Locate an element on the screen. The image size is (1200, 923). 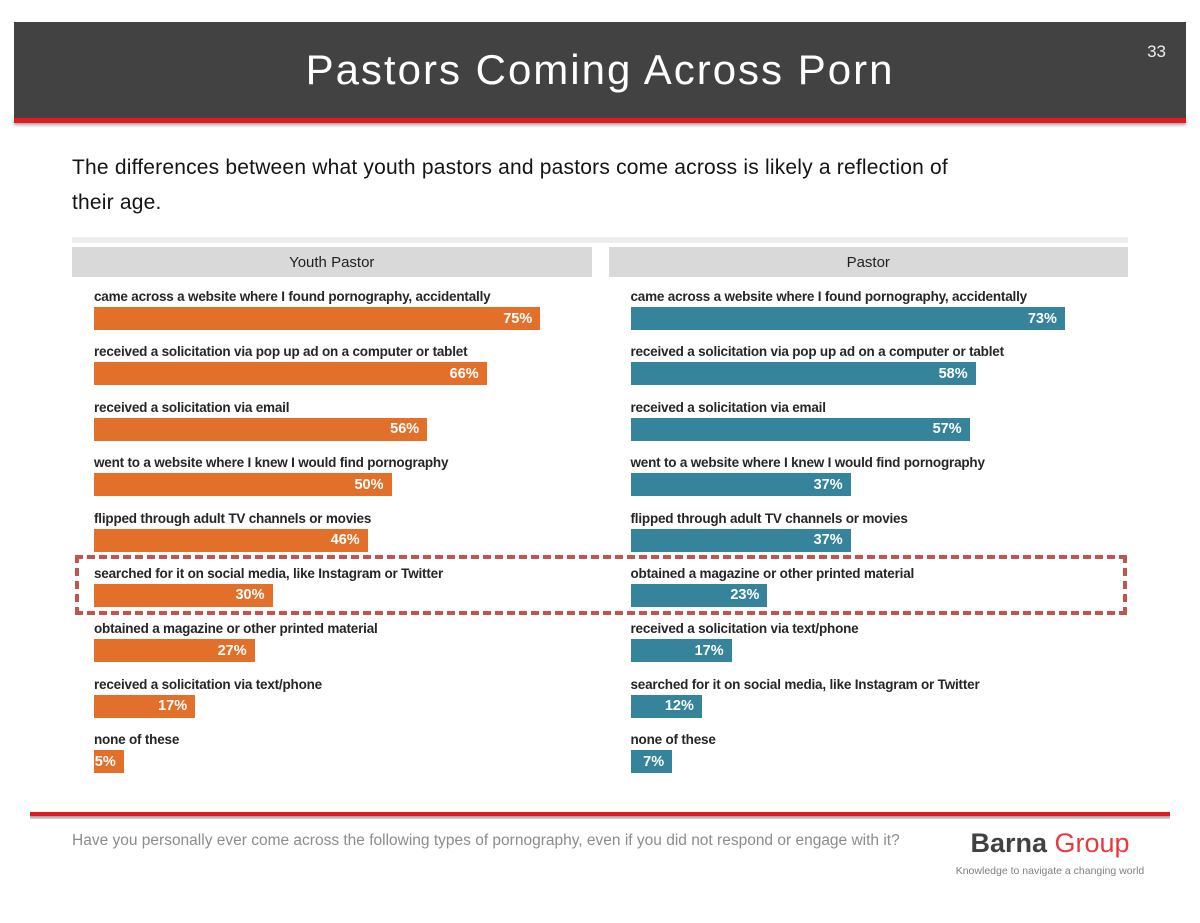
bar-value-label: 27% is located at coordinates (232, 650).